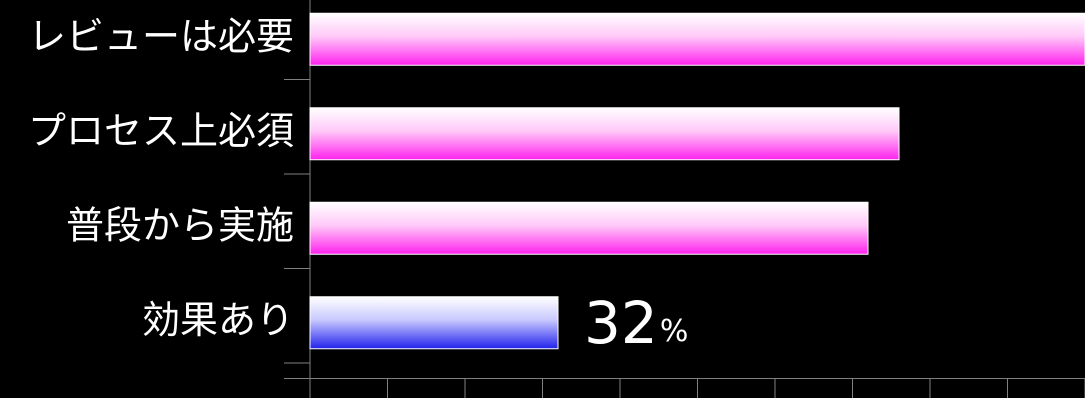 The image size is (1085, 398). I want to click on data-label-unit: %, so click(674, 330).